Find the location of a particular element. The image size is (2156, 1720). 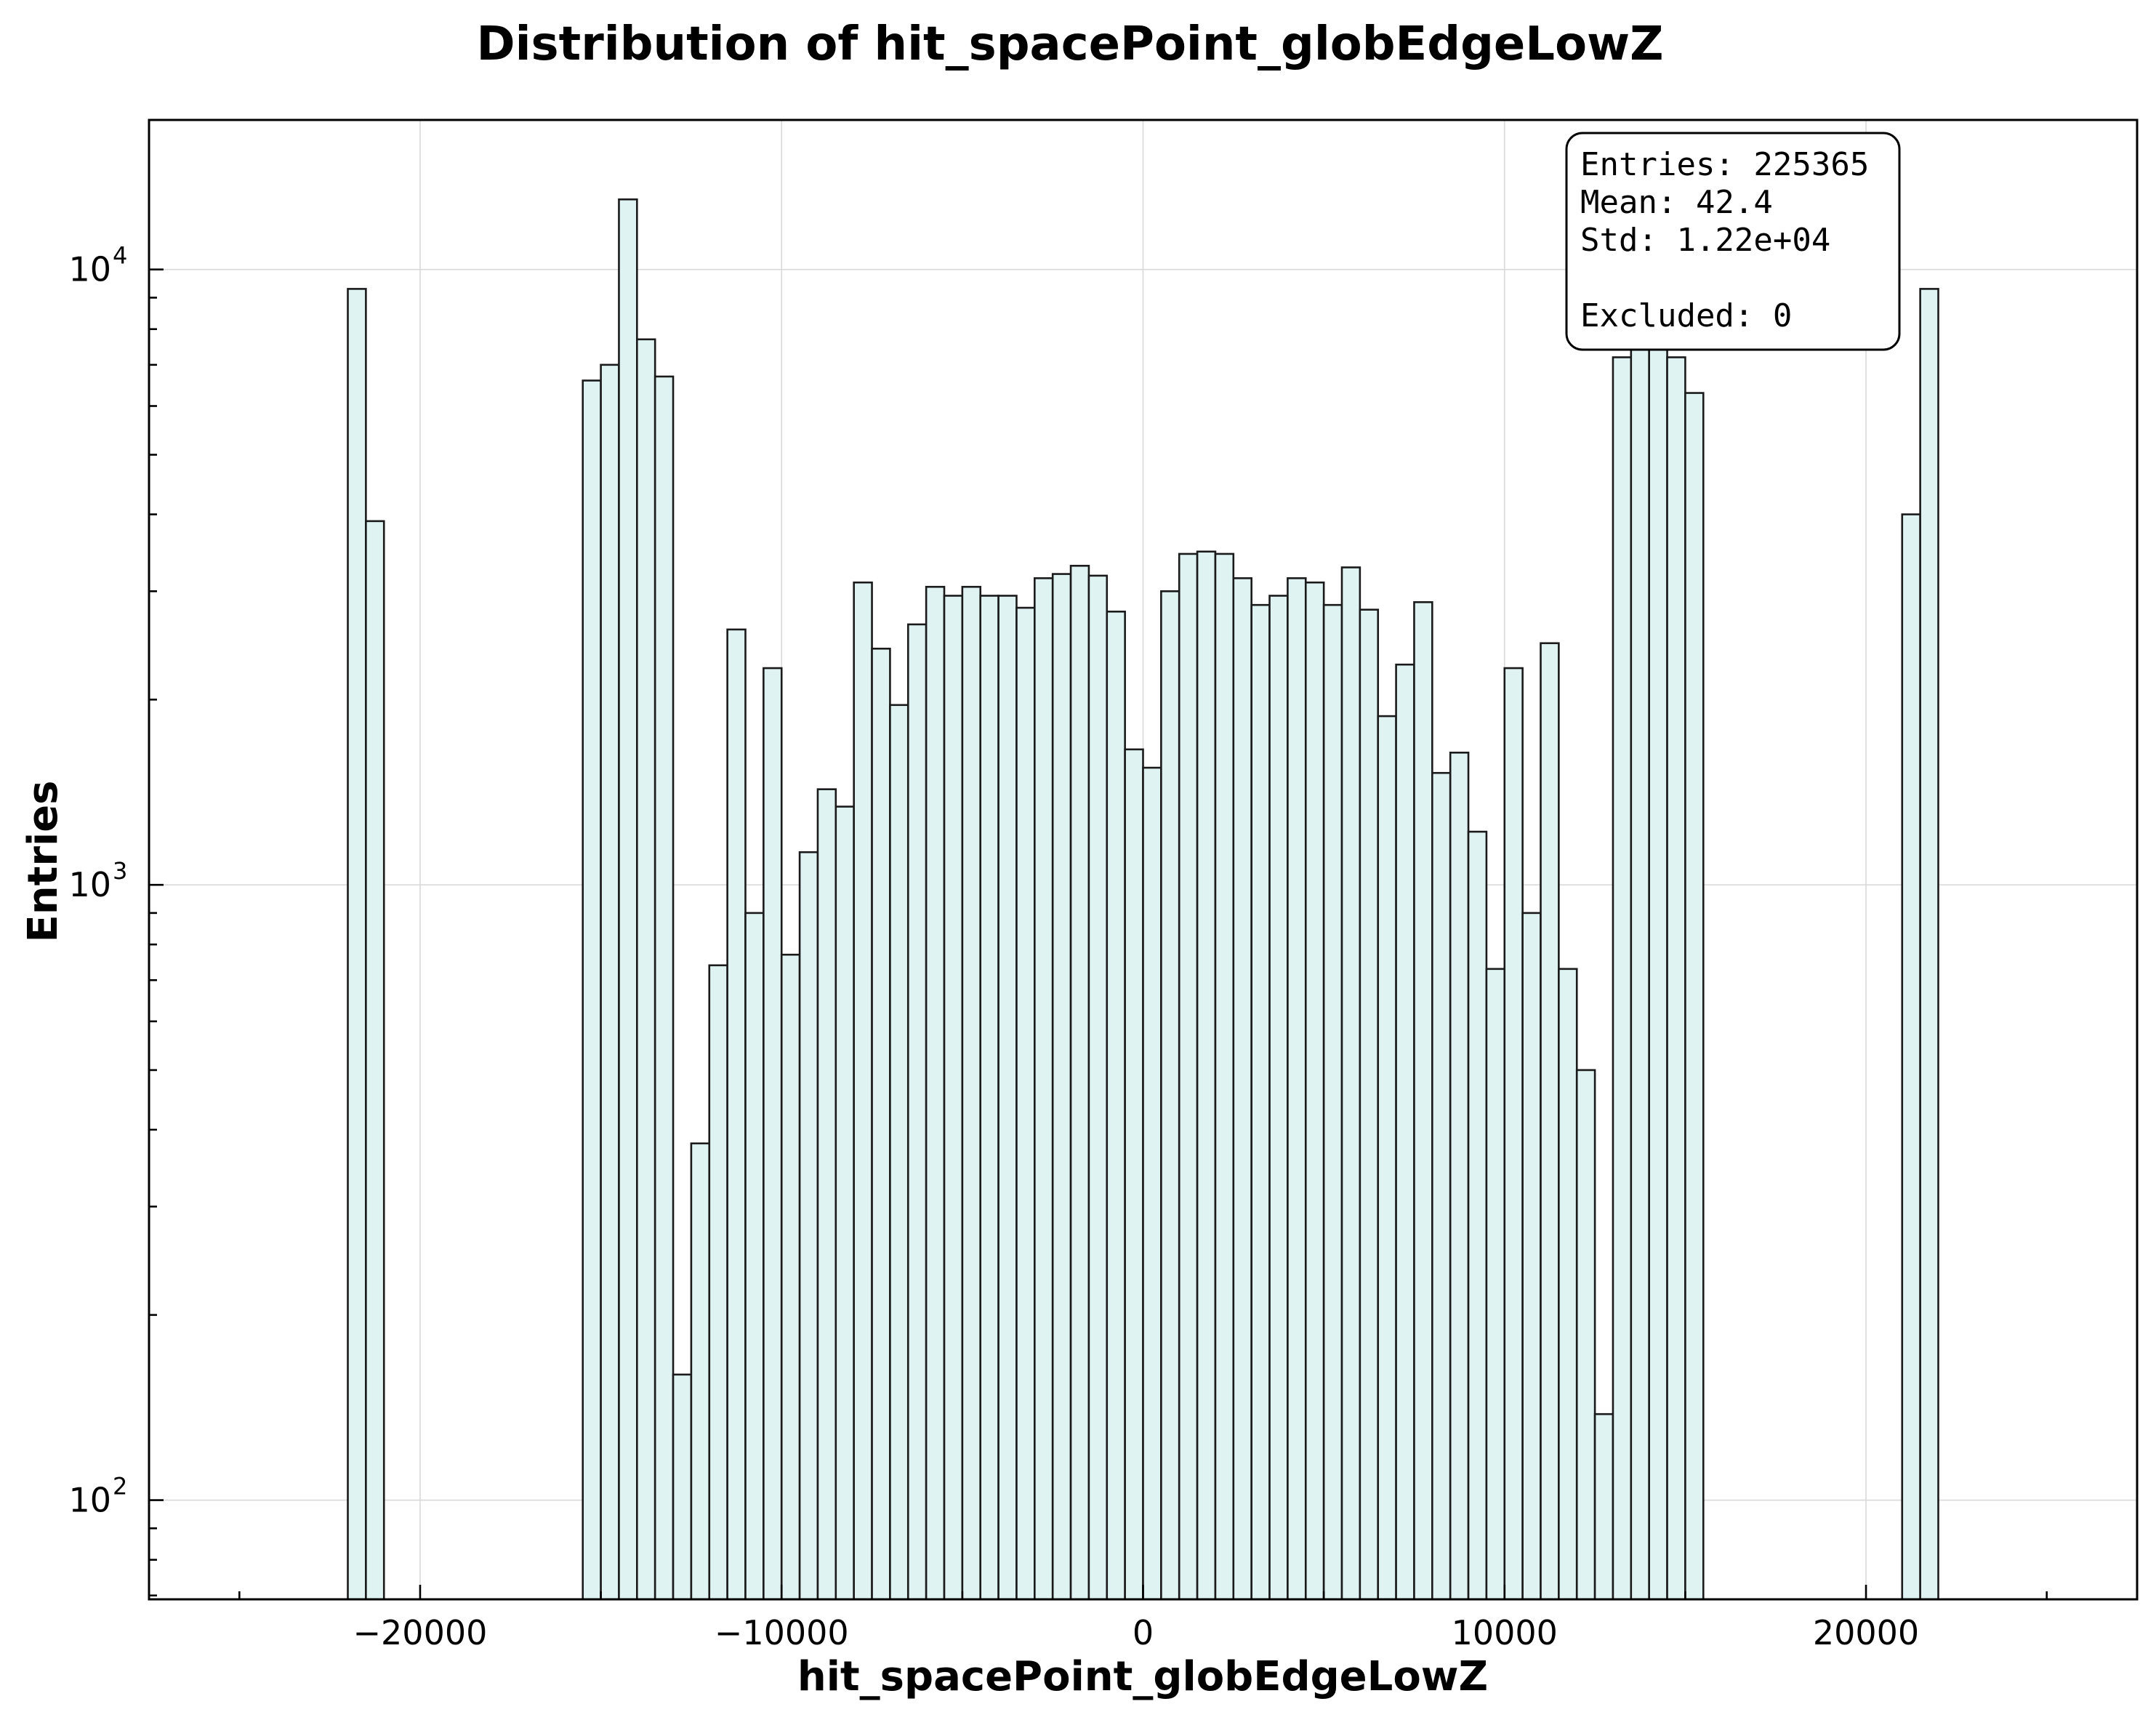

y-tick-exponent: 4 is located at coordinates (120, 256).